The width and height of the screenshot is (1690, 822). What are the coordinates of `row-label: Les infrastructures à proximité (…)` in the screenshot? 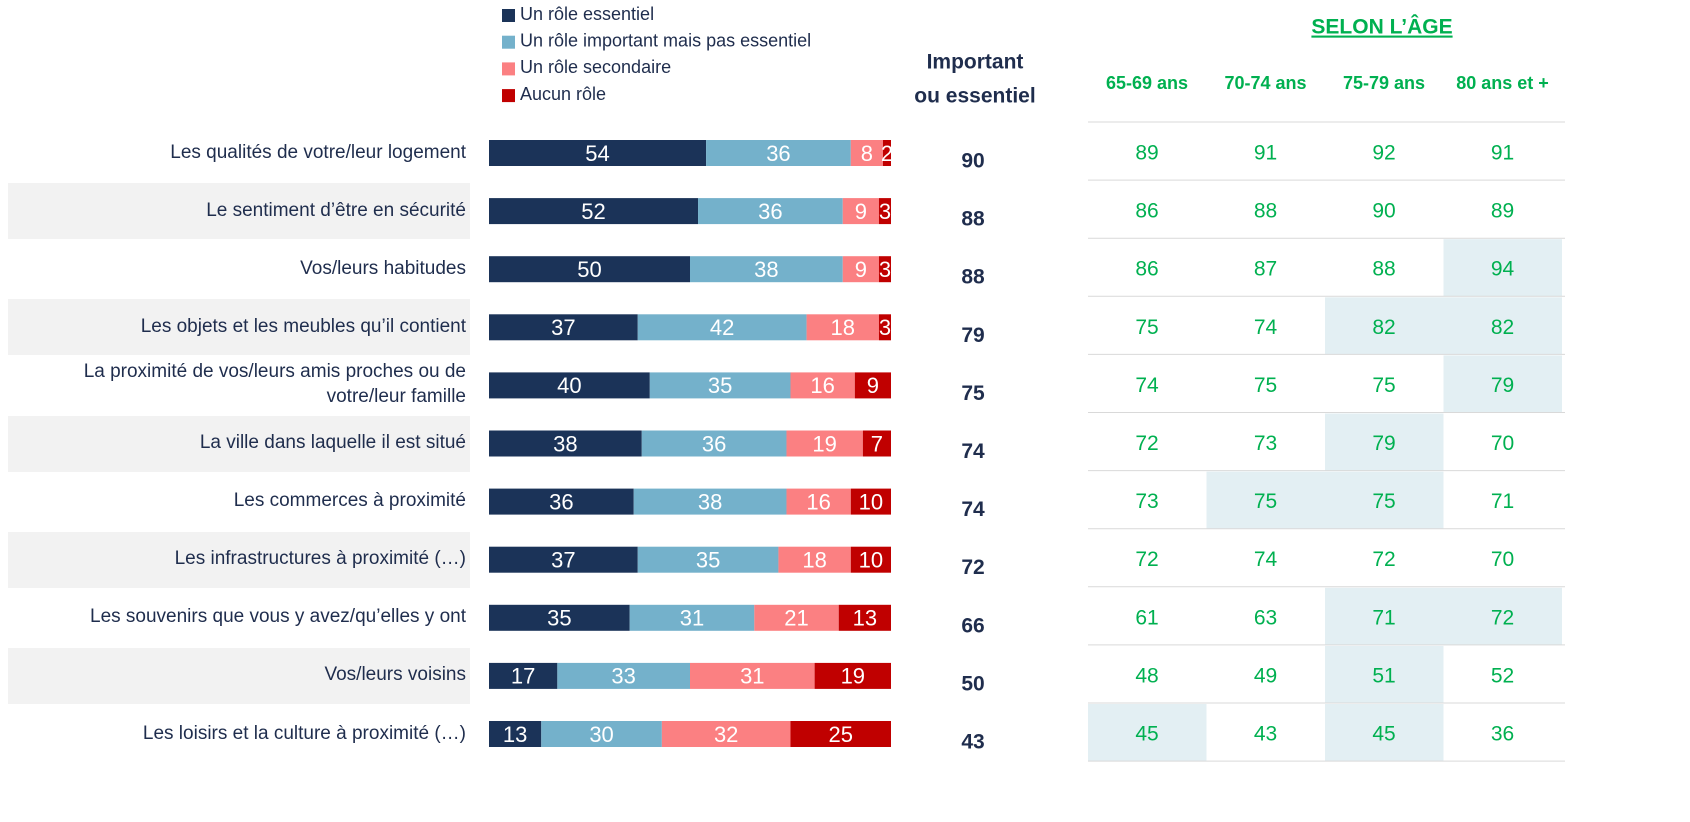 It's located at (320, 559).